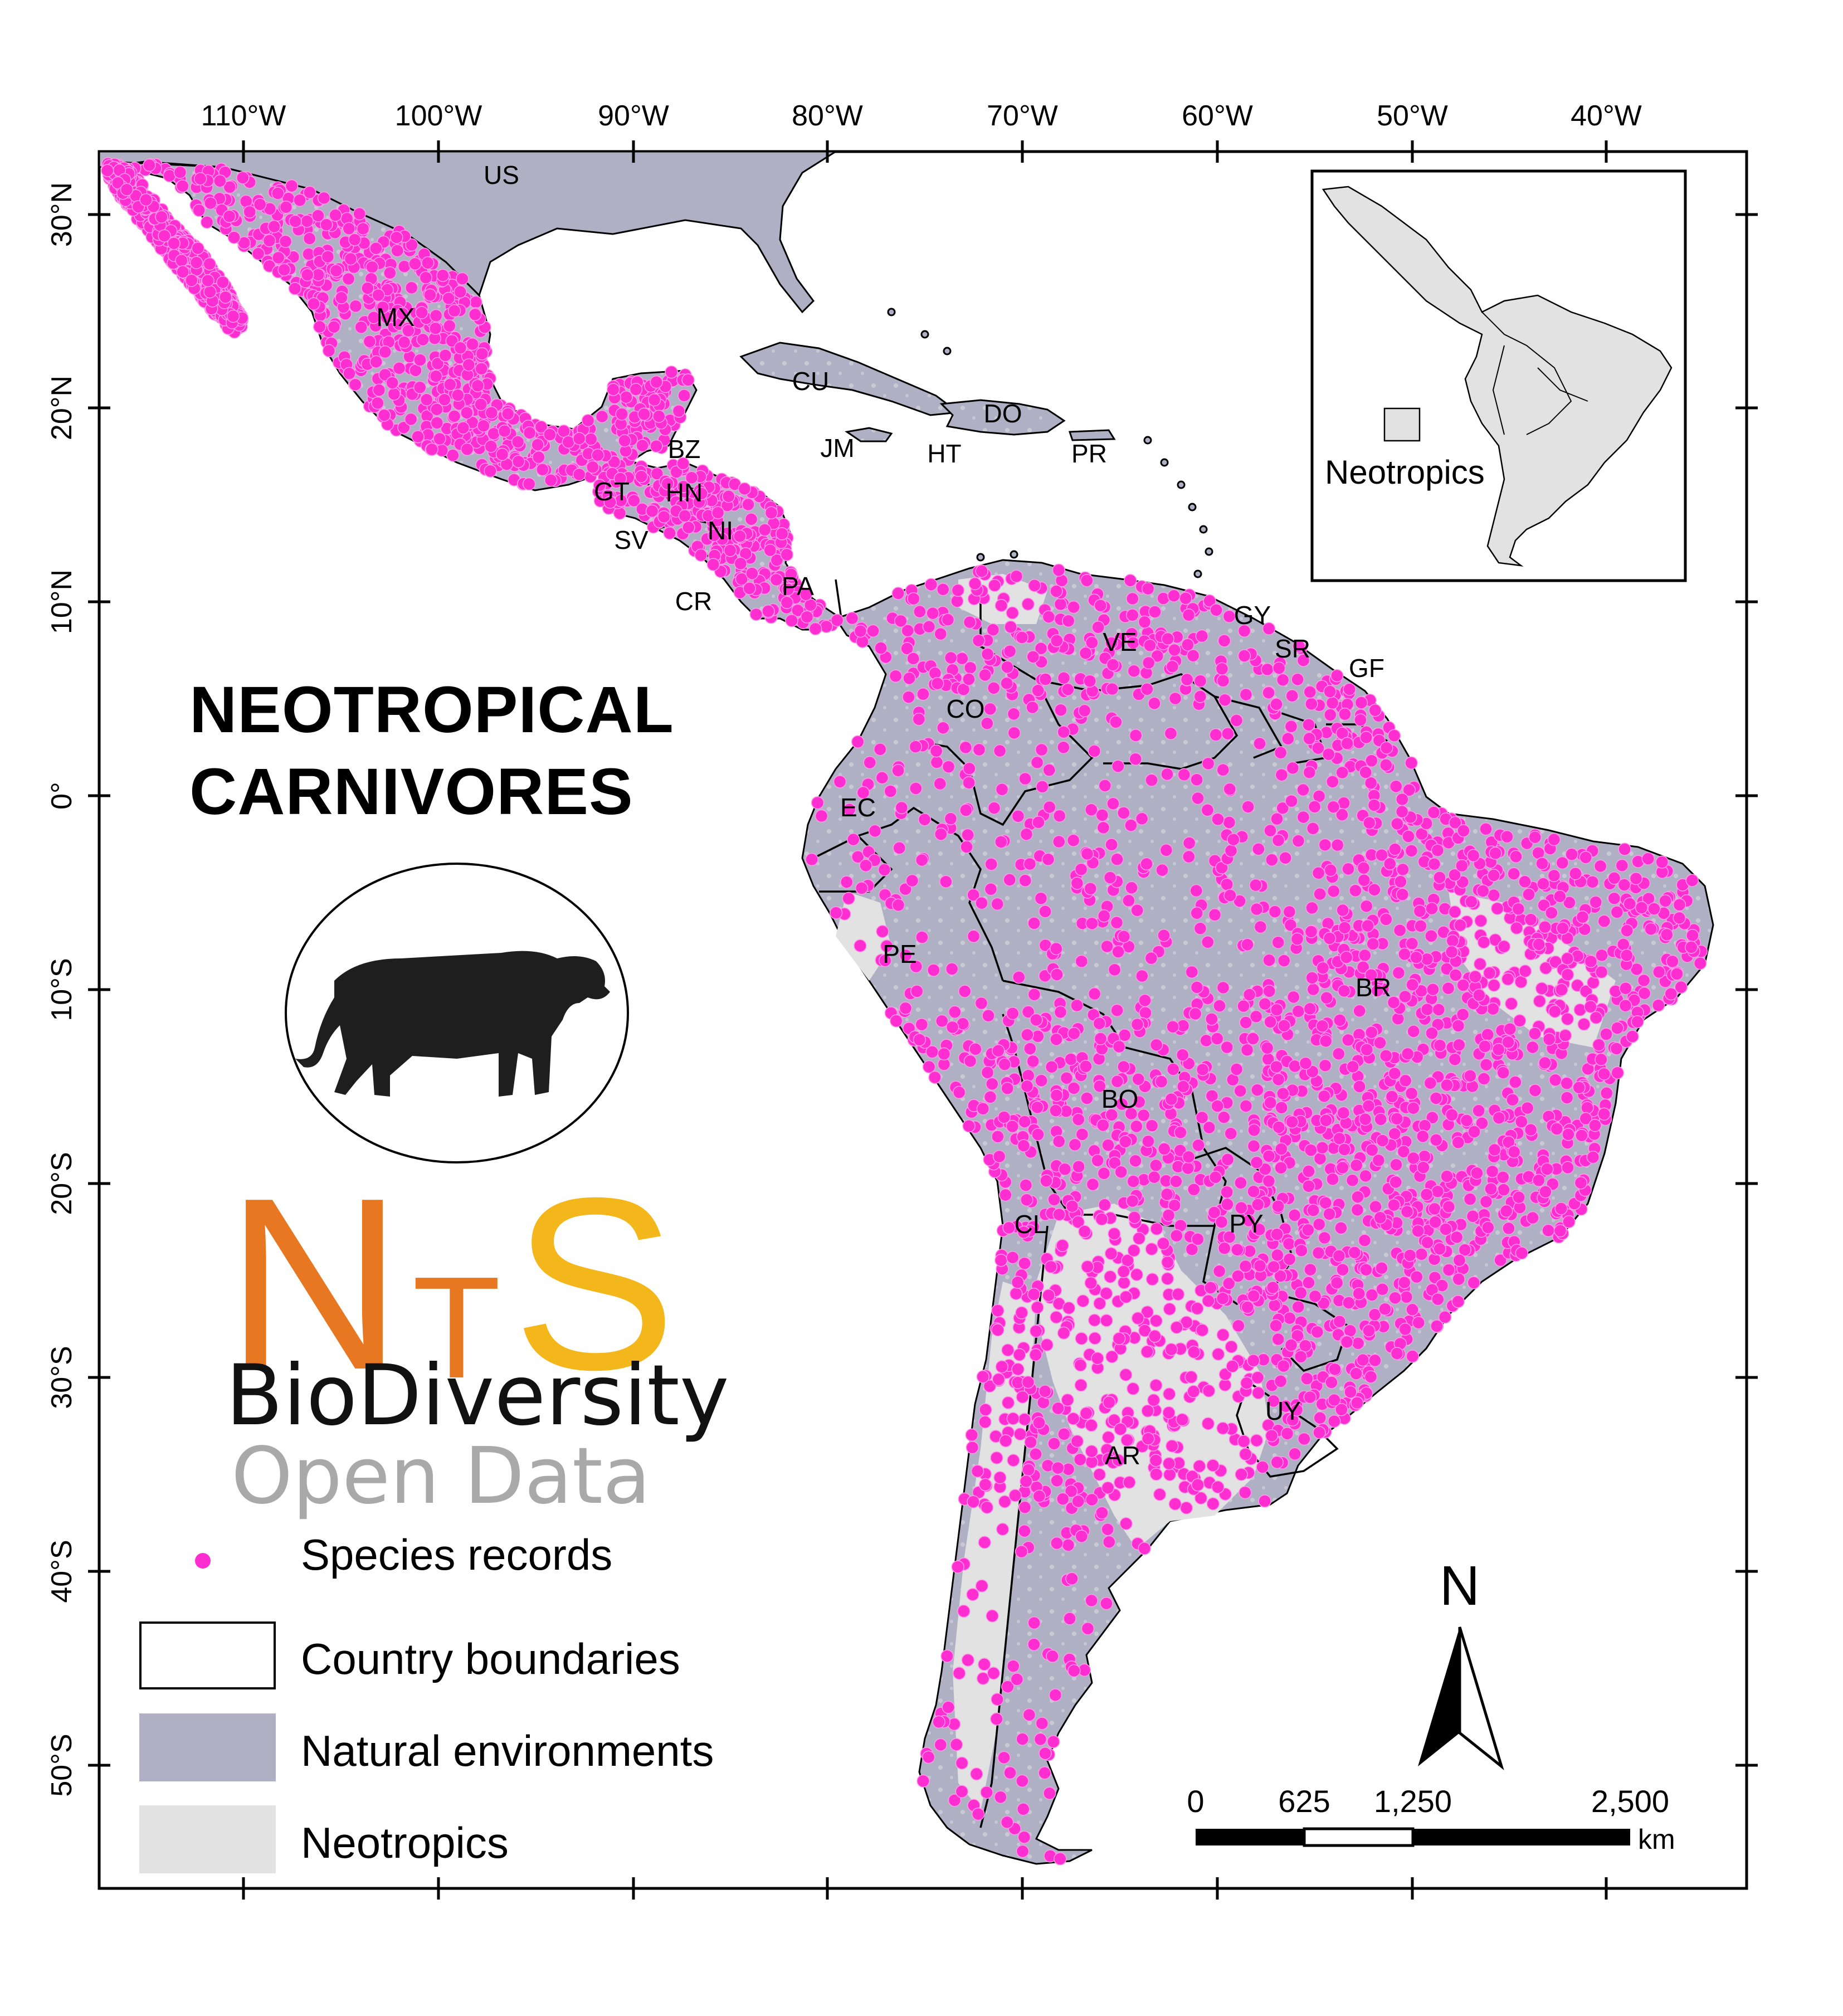 The height and width of the screenshot is (2016, 1843). Describe the element at coordinates (62, 796) in the screenshot. I see `lat-label: 0°` at that location.